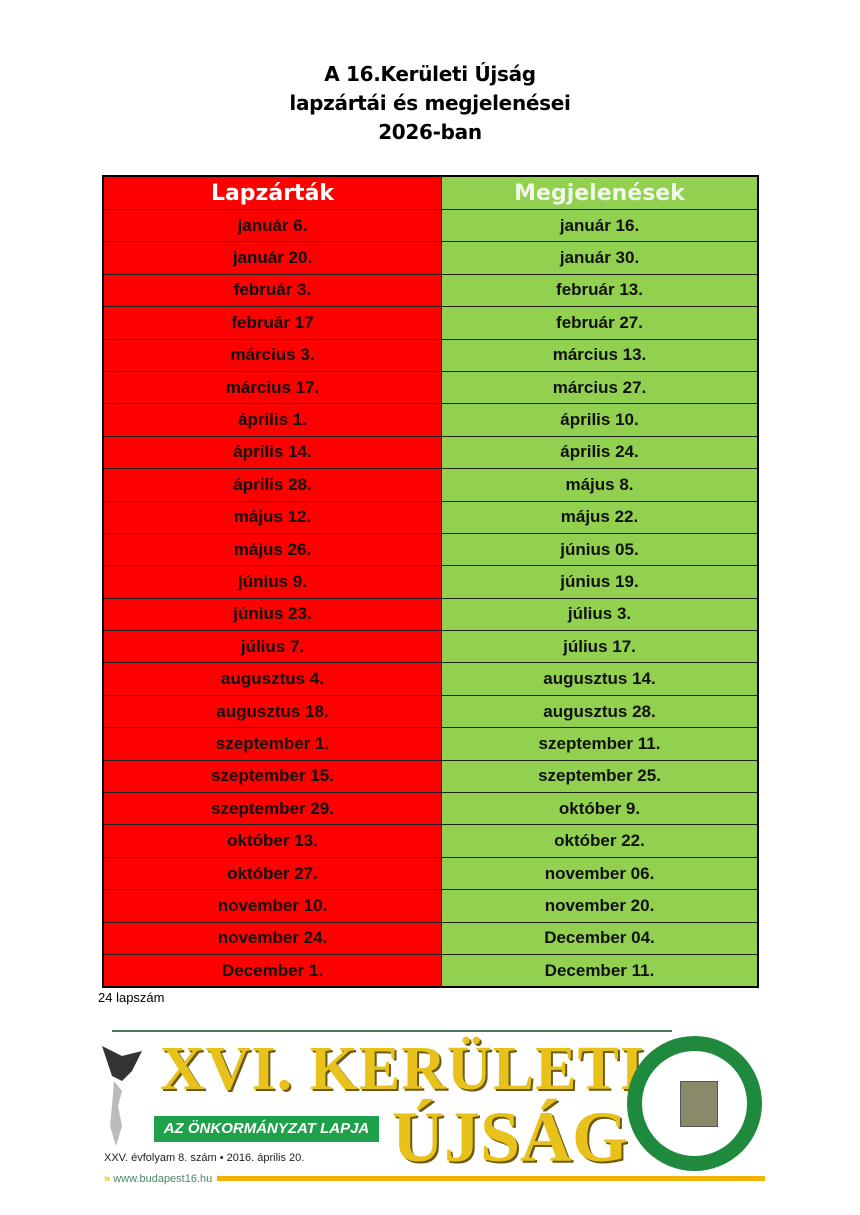 This screenshot has height=1215, width=860. I want to click on table-row: augusztus 18. augusztus 28., so click(430, 711).